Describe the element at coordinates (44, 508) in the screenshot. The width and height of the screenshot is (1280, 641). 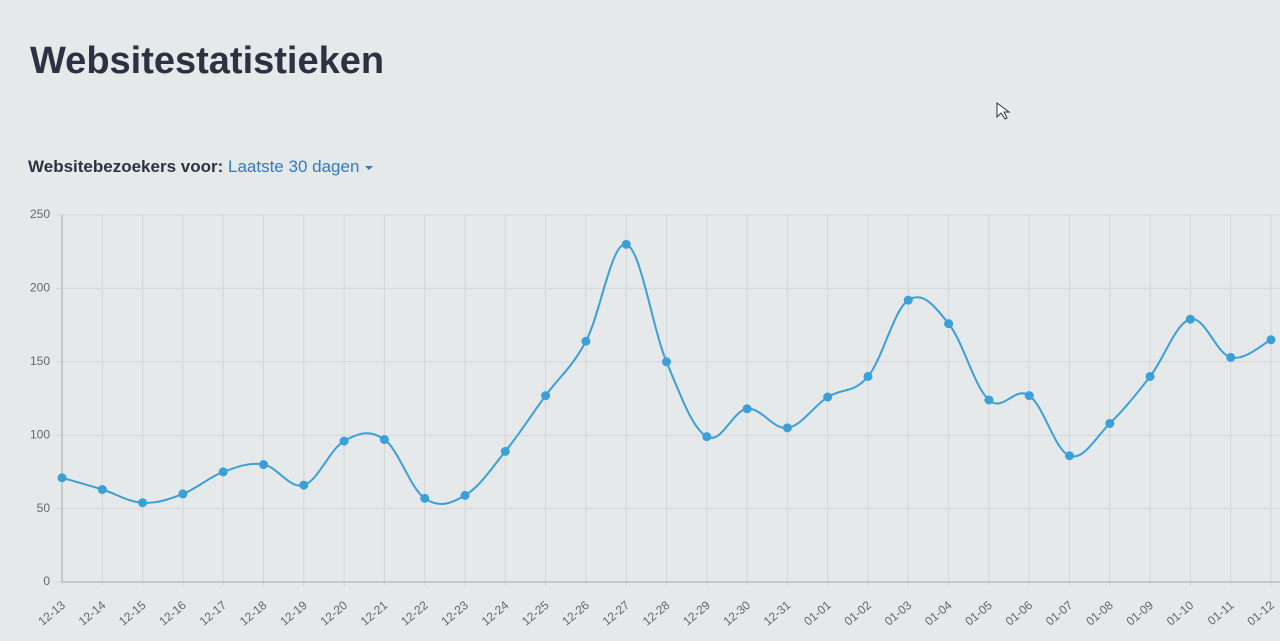
I see `y-tick-label: 50` at that location.